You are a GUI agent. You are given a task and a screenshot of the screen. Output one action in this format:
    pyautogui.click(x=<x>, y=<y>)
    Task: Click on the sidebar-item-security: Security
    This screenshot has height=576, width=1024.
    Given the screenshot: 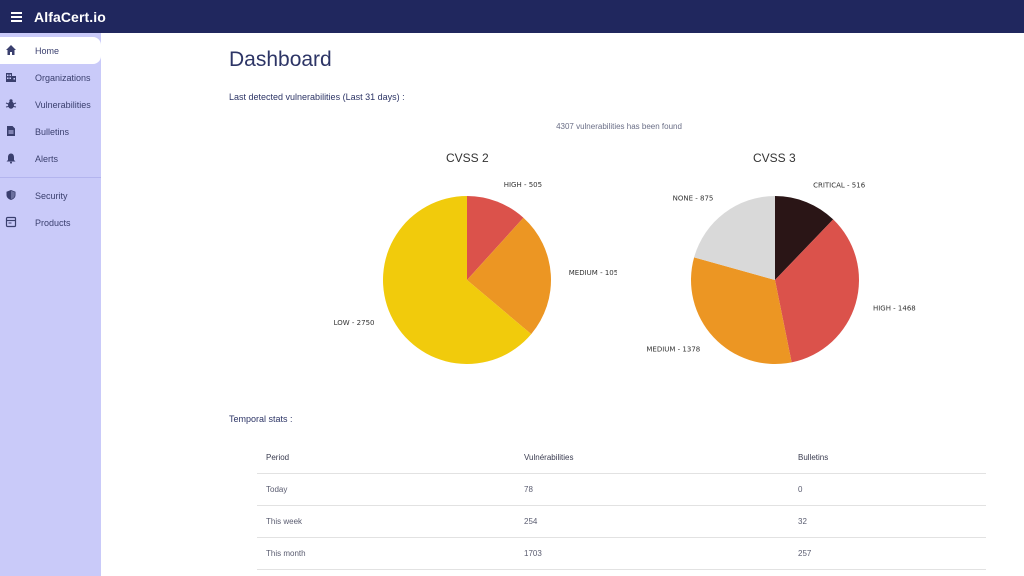 What is the action you would take?
    pyautogui.click(x=50, y=195)
    